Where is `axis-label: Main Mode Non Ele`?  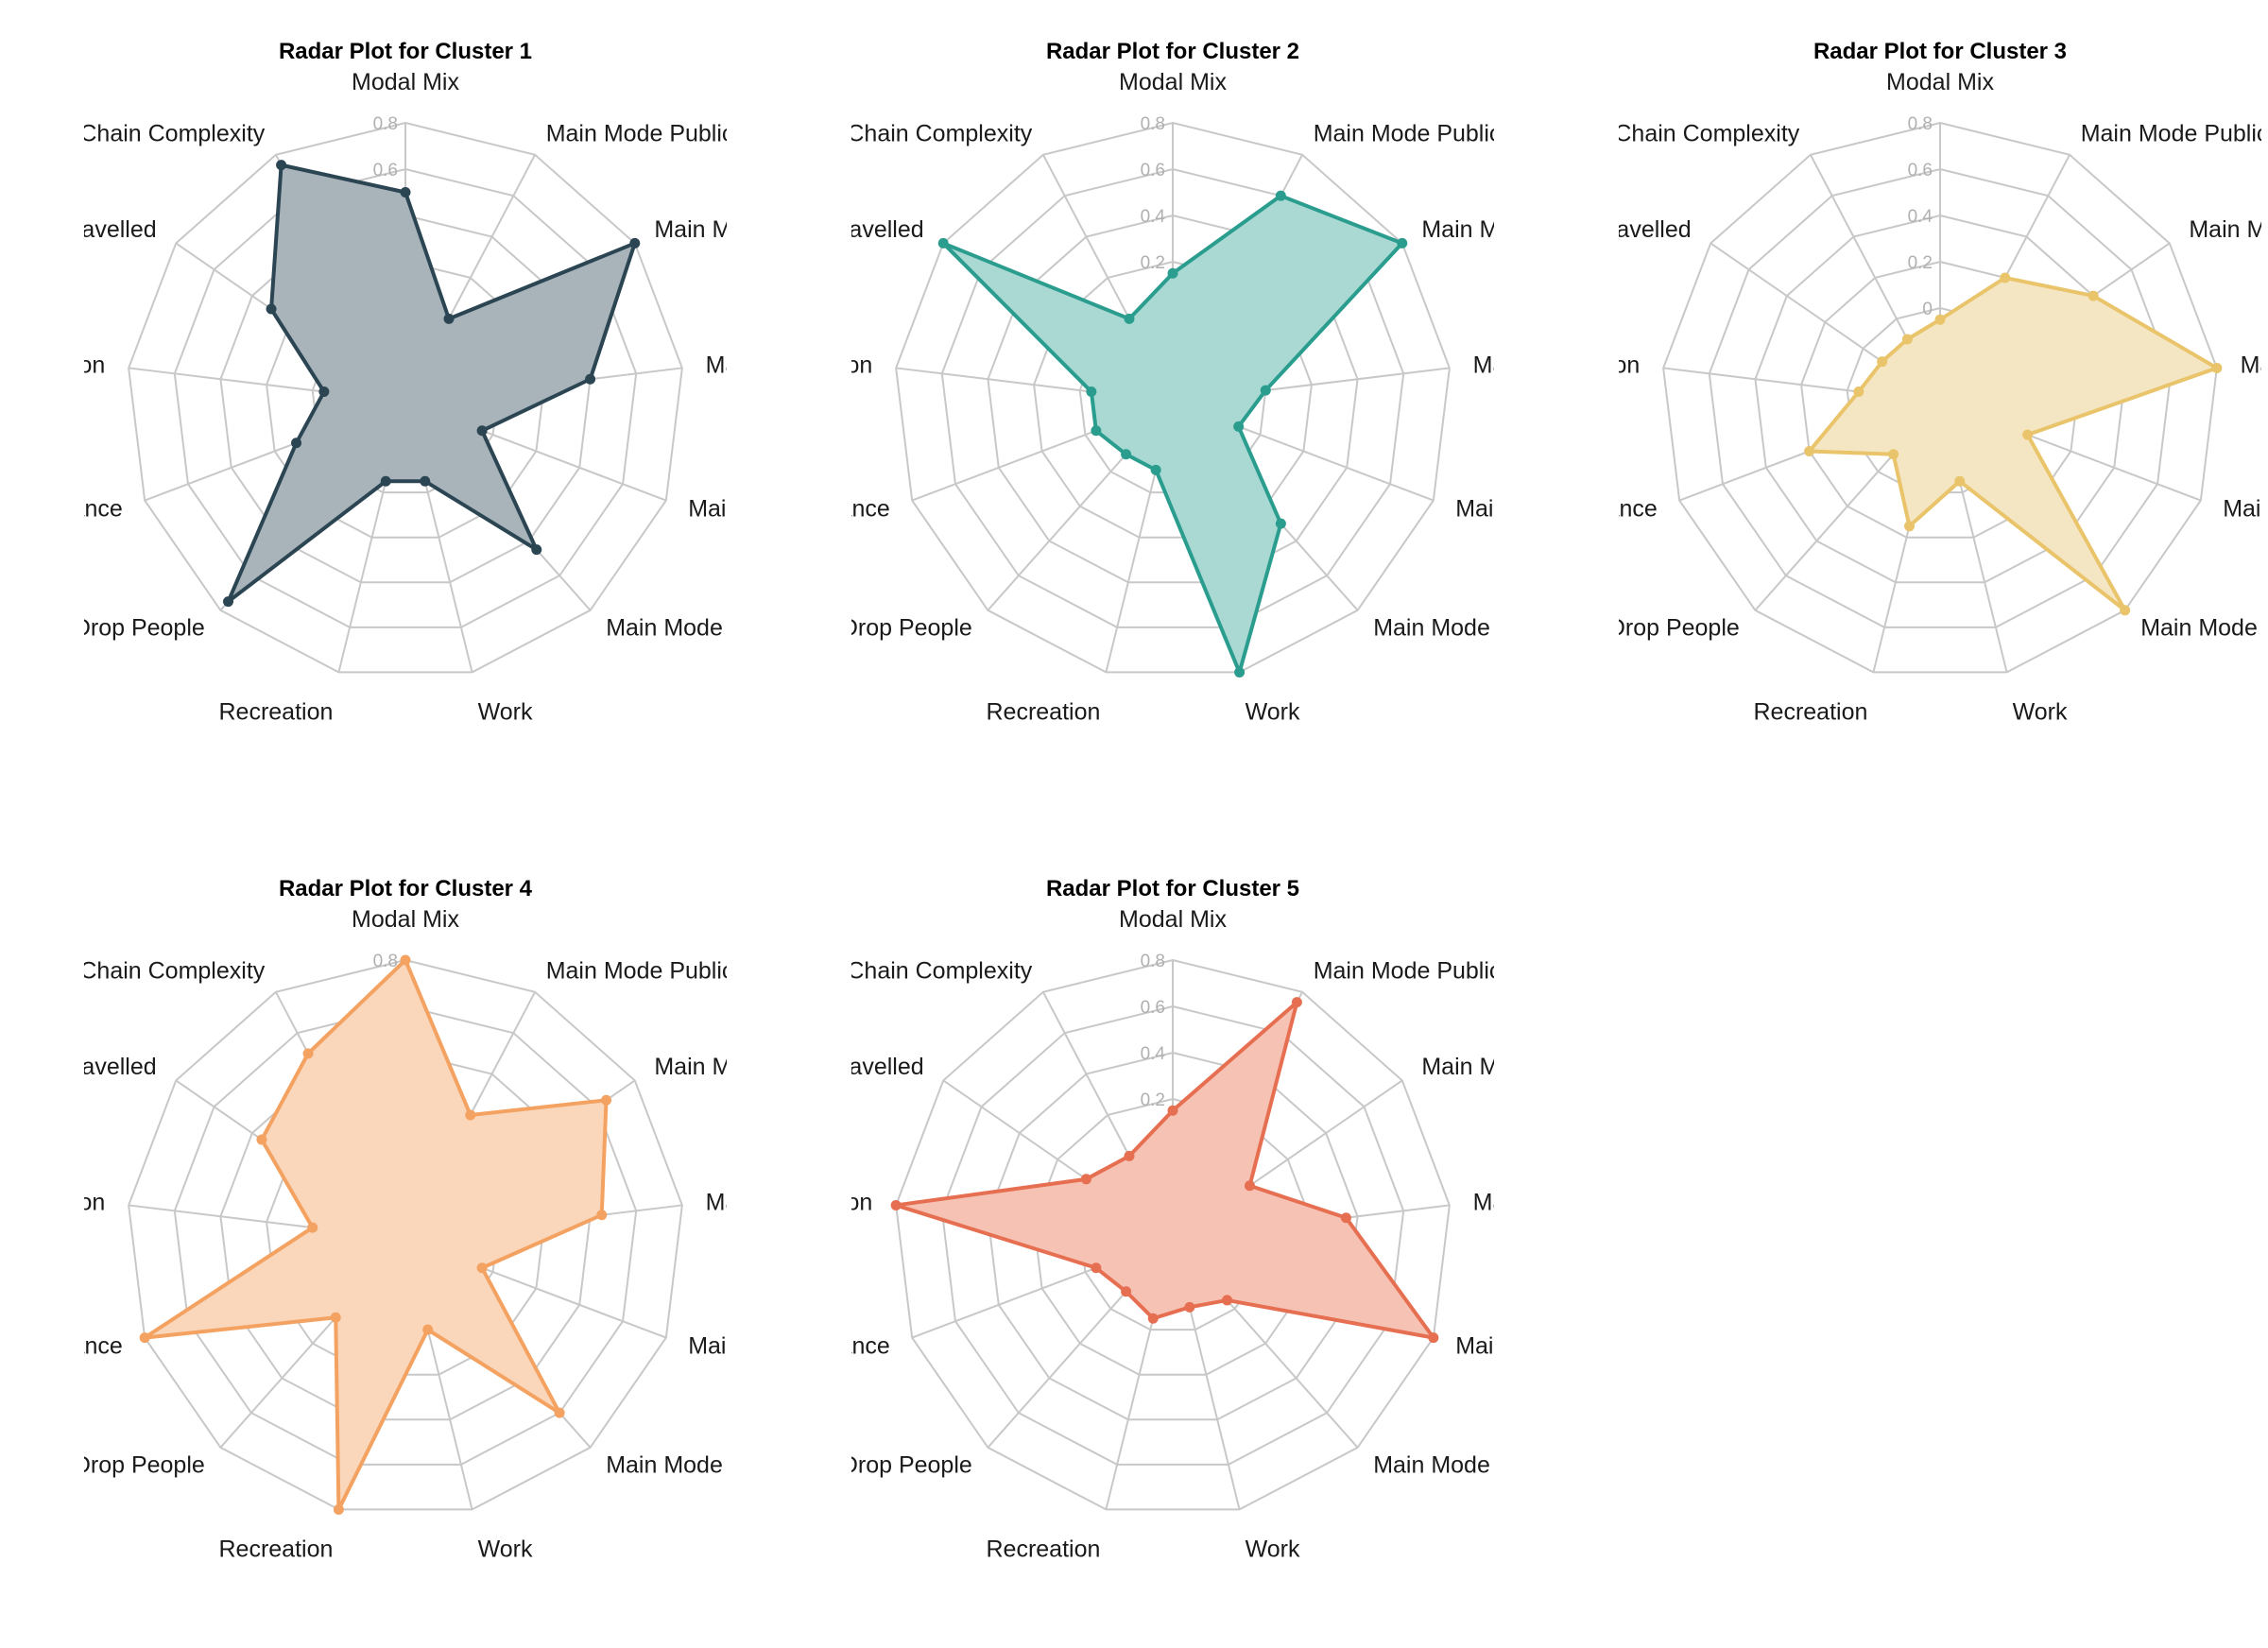
axis-label: Main Mode Non Ele is located at coordinates (2245, 508).